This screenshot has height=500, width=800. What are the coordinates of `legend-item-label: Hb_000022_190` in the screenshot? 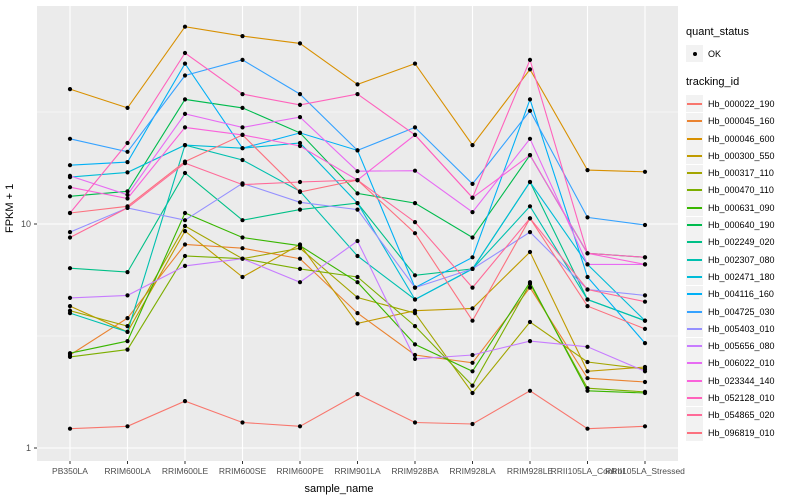 It's located at (741, 103).